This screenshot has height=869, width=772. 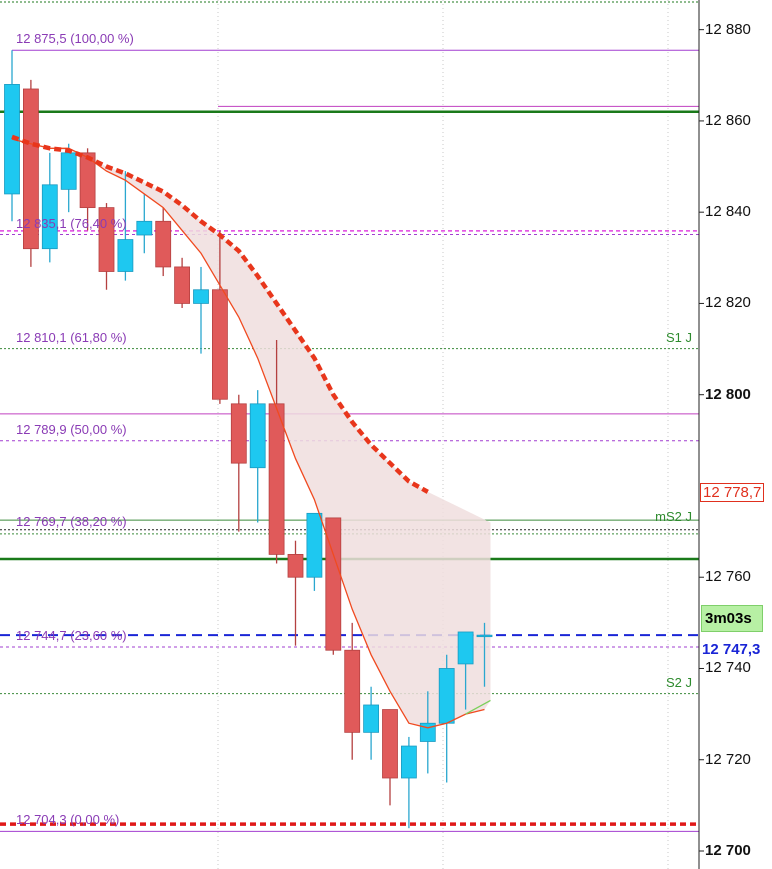 I want to click on fib-level-label: 12 704,3 (0,00 %), so click(x=68, y=820).